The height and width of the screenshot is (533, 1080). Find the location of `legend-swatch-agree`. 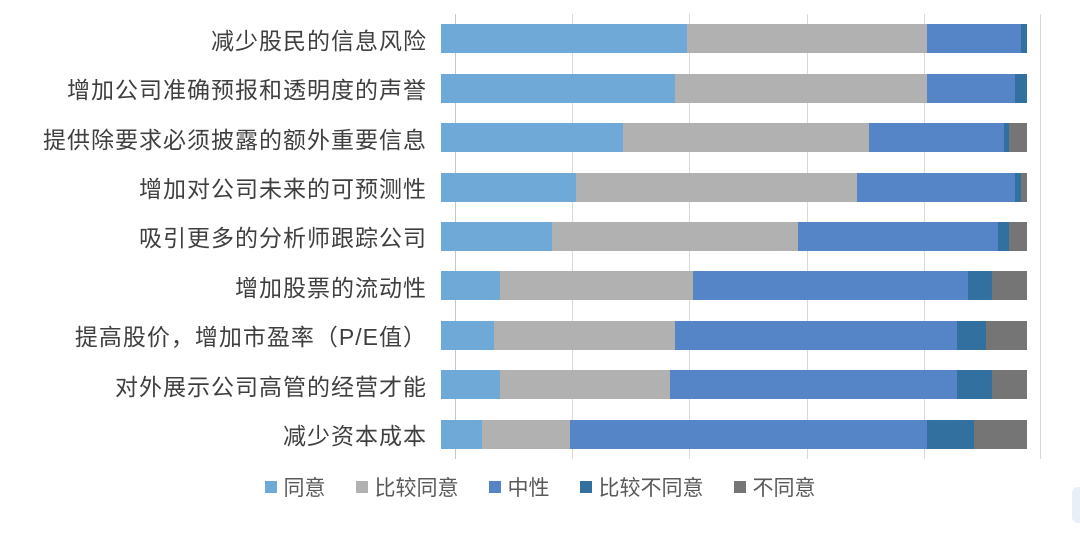

legend-swatch-agree is located at coordinates (270, 487).